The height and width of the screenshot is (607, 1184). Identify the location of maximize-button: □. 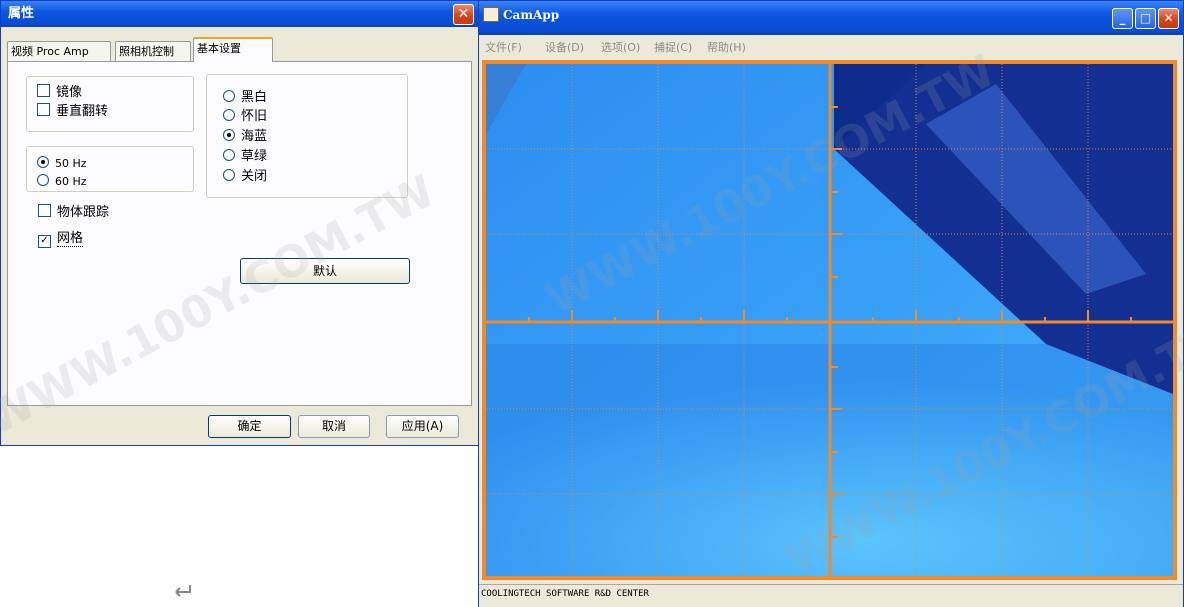
(1145, 18).